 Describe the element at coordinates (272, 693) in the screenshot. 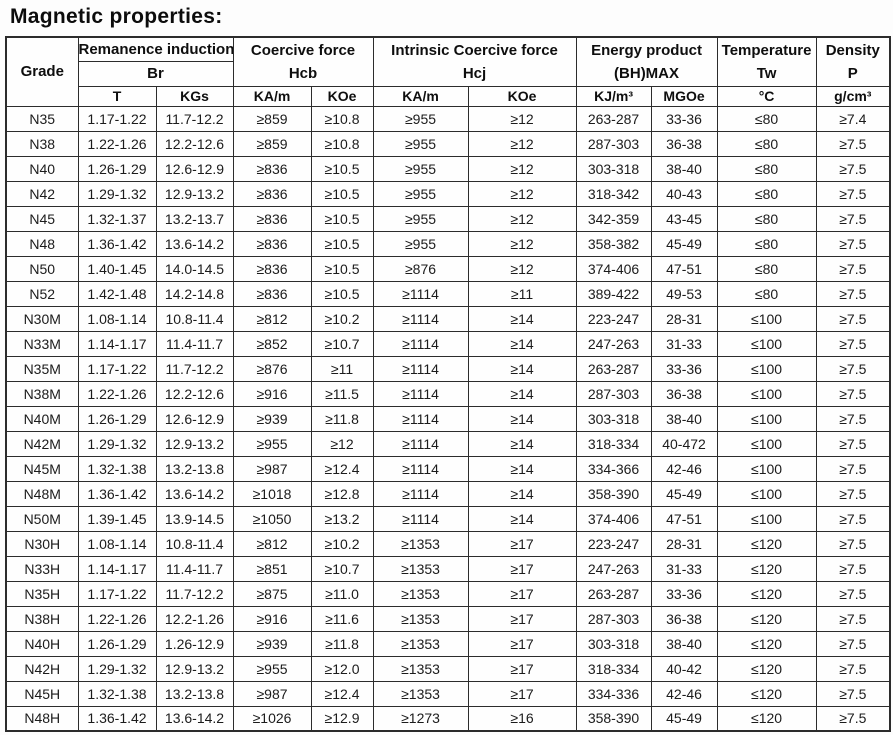

I see `value-cell: ≥987` at that location.